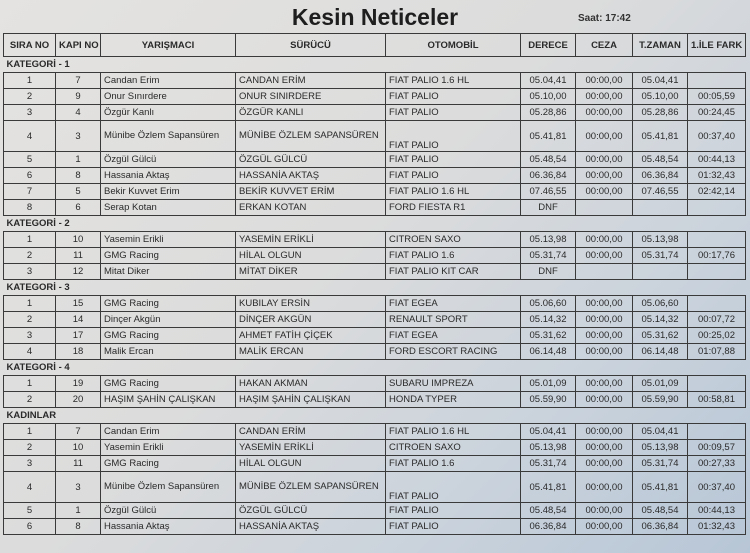  I want to click on cell-yarismaci: Münibe Özlem Sapansüren, so click(168, 136).